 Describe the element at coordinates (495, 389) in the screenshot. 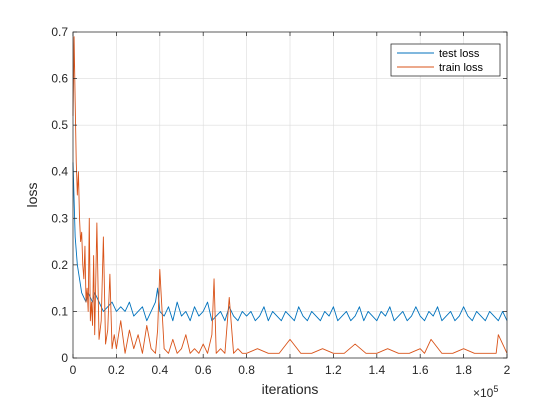

I see `x-exponent-power: 5` at that location.